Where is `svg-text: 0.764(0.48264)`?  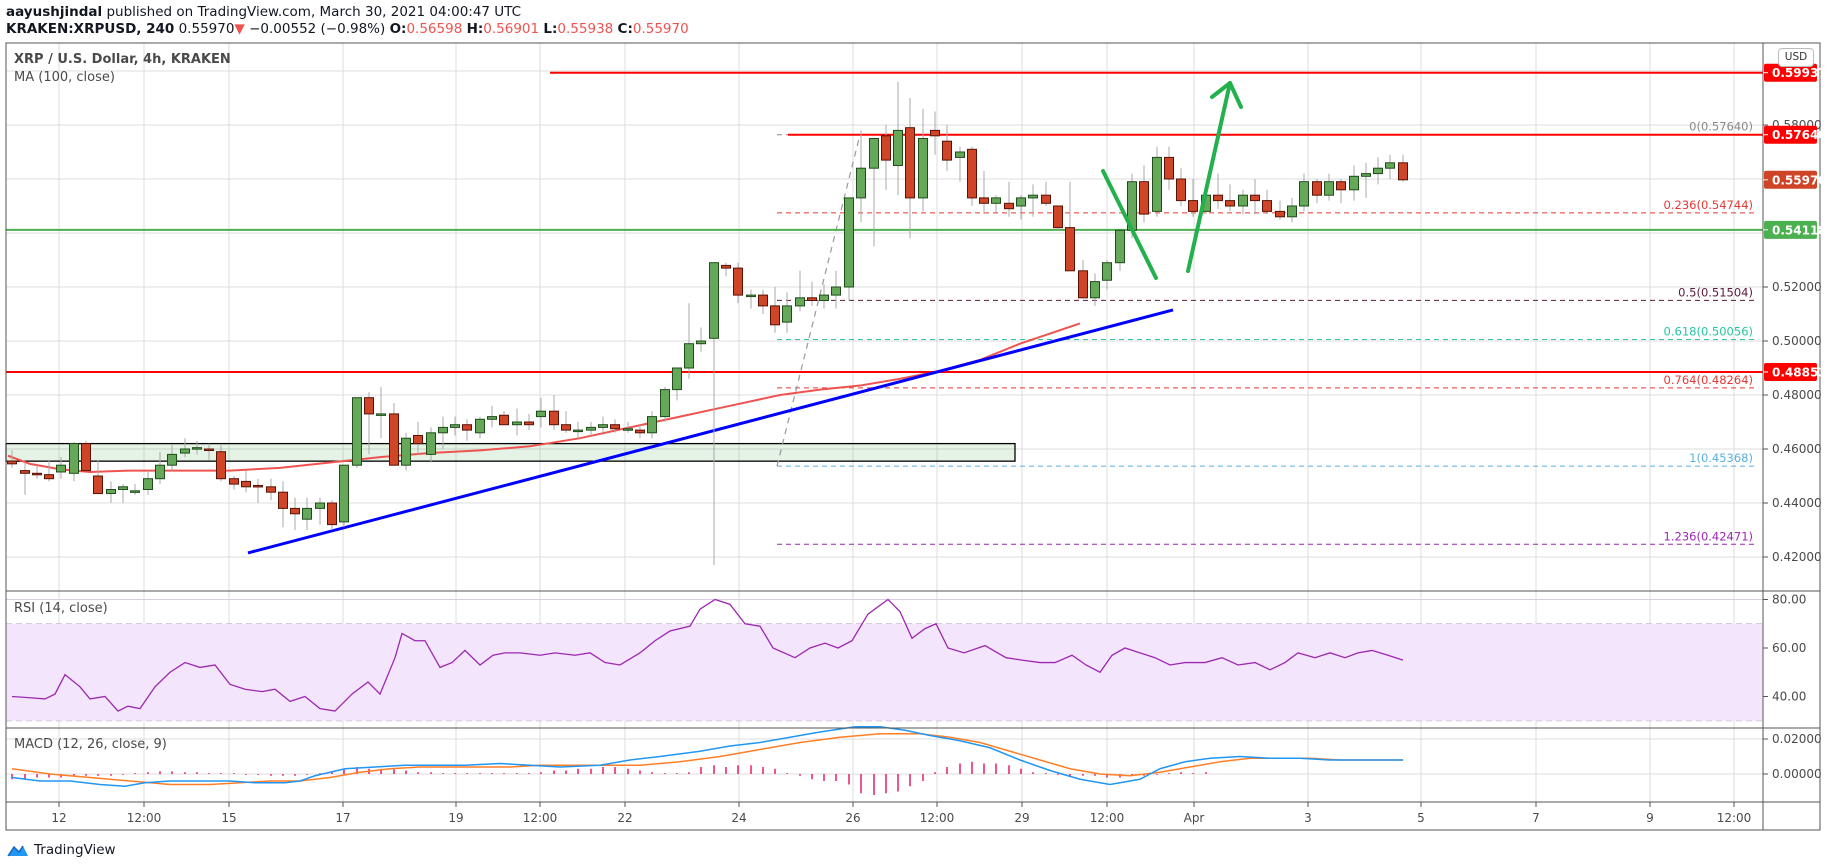
svg-text: 0.764(0.48264) is located at coordinates (1708, 380).